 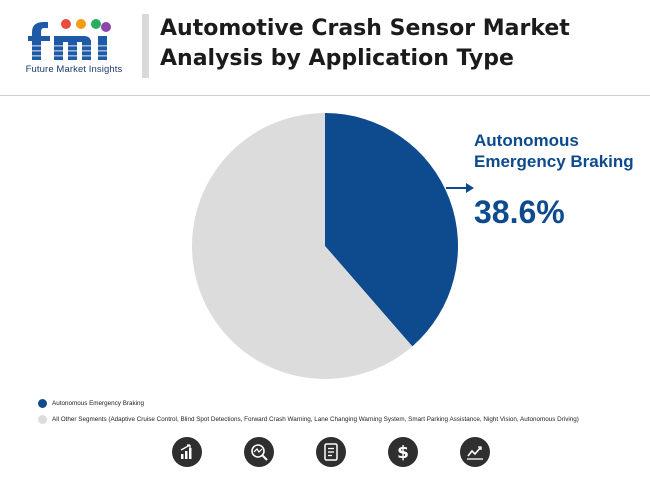 I want to click on footer-icons: $, so click(x=325, y=453).